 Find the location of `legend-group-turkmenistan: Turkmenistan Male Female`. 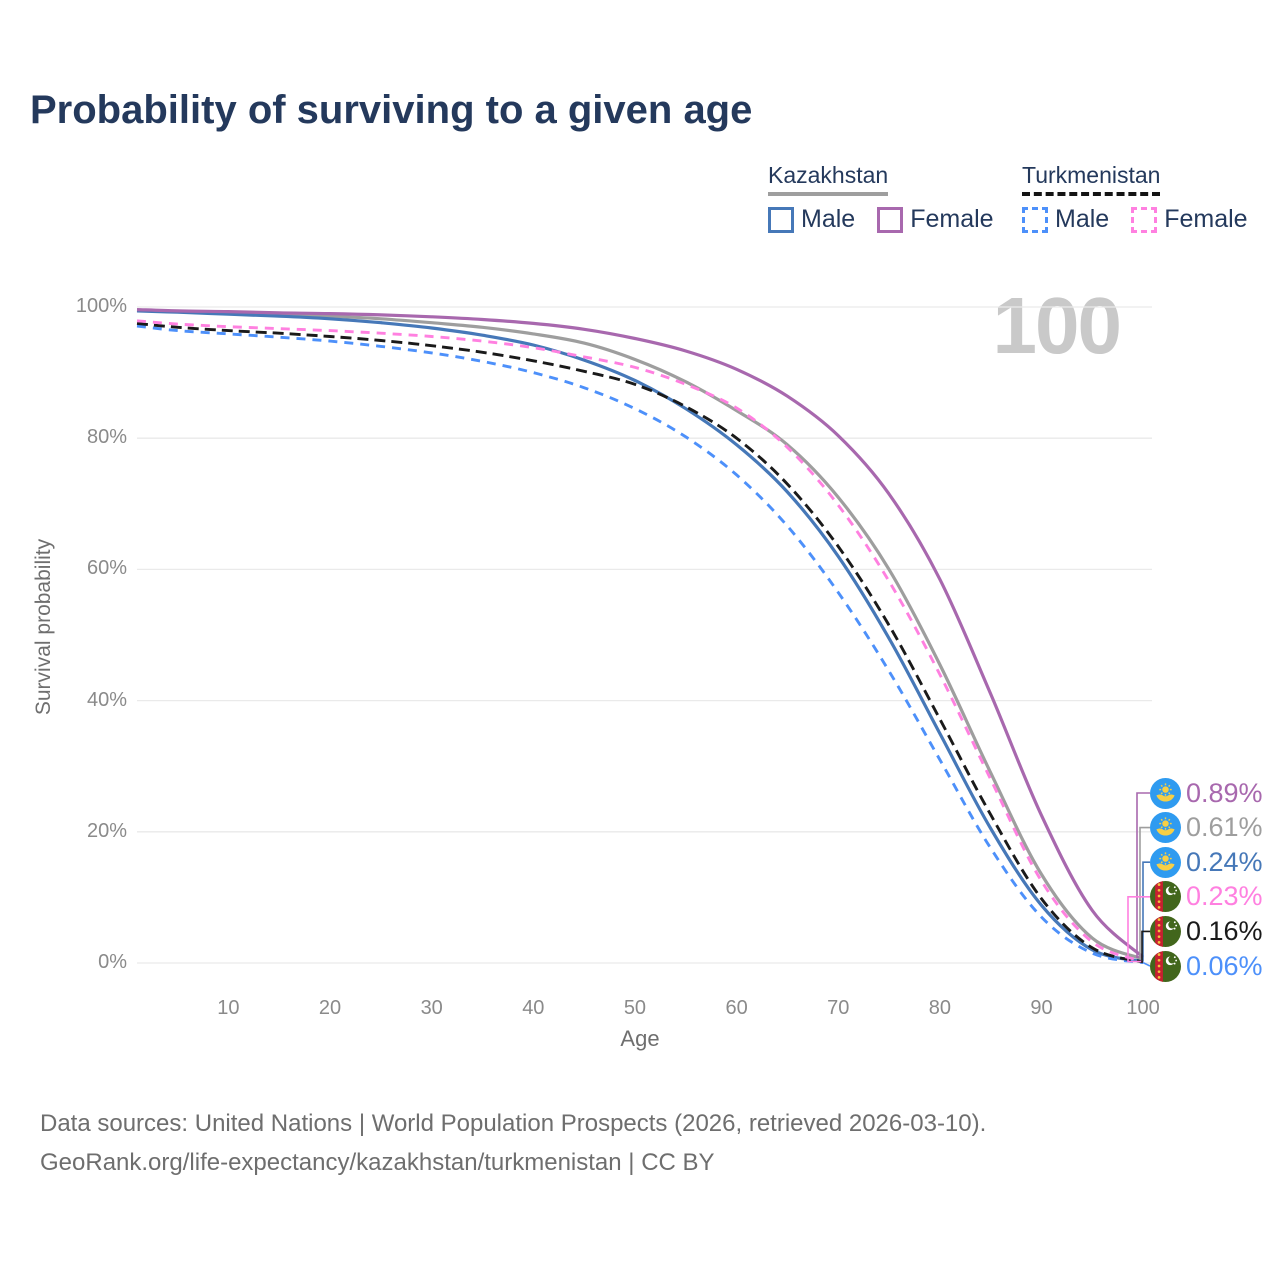

legend-group-turkmenistan: Turkmenistan Male Female is located at coordinates (1146, 198).